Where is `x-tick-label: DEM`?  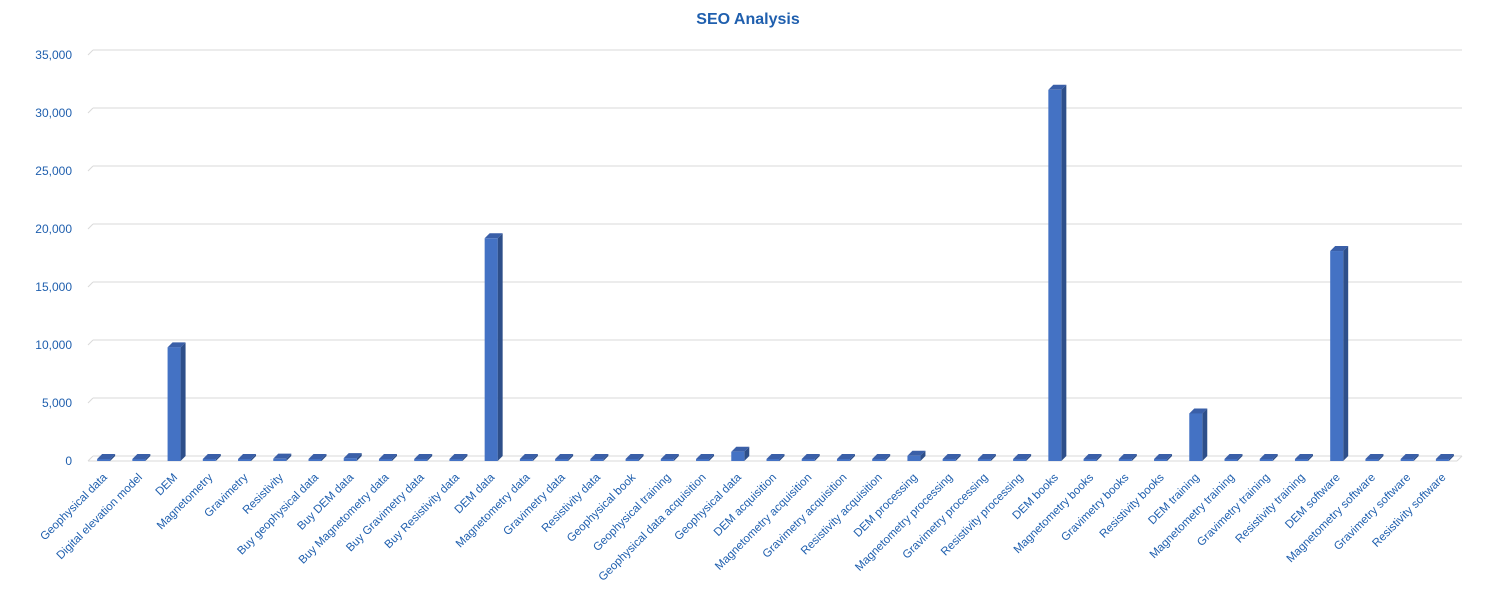
x-tick-label: DEM is located at coordinates (167, 485).